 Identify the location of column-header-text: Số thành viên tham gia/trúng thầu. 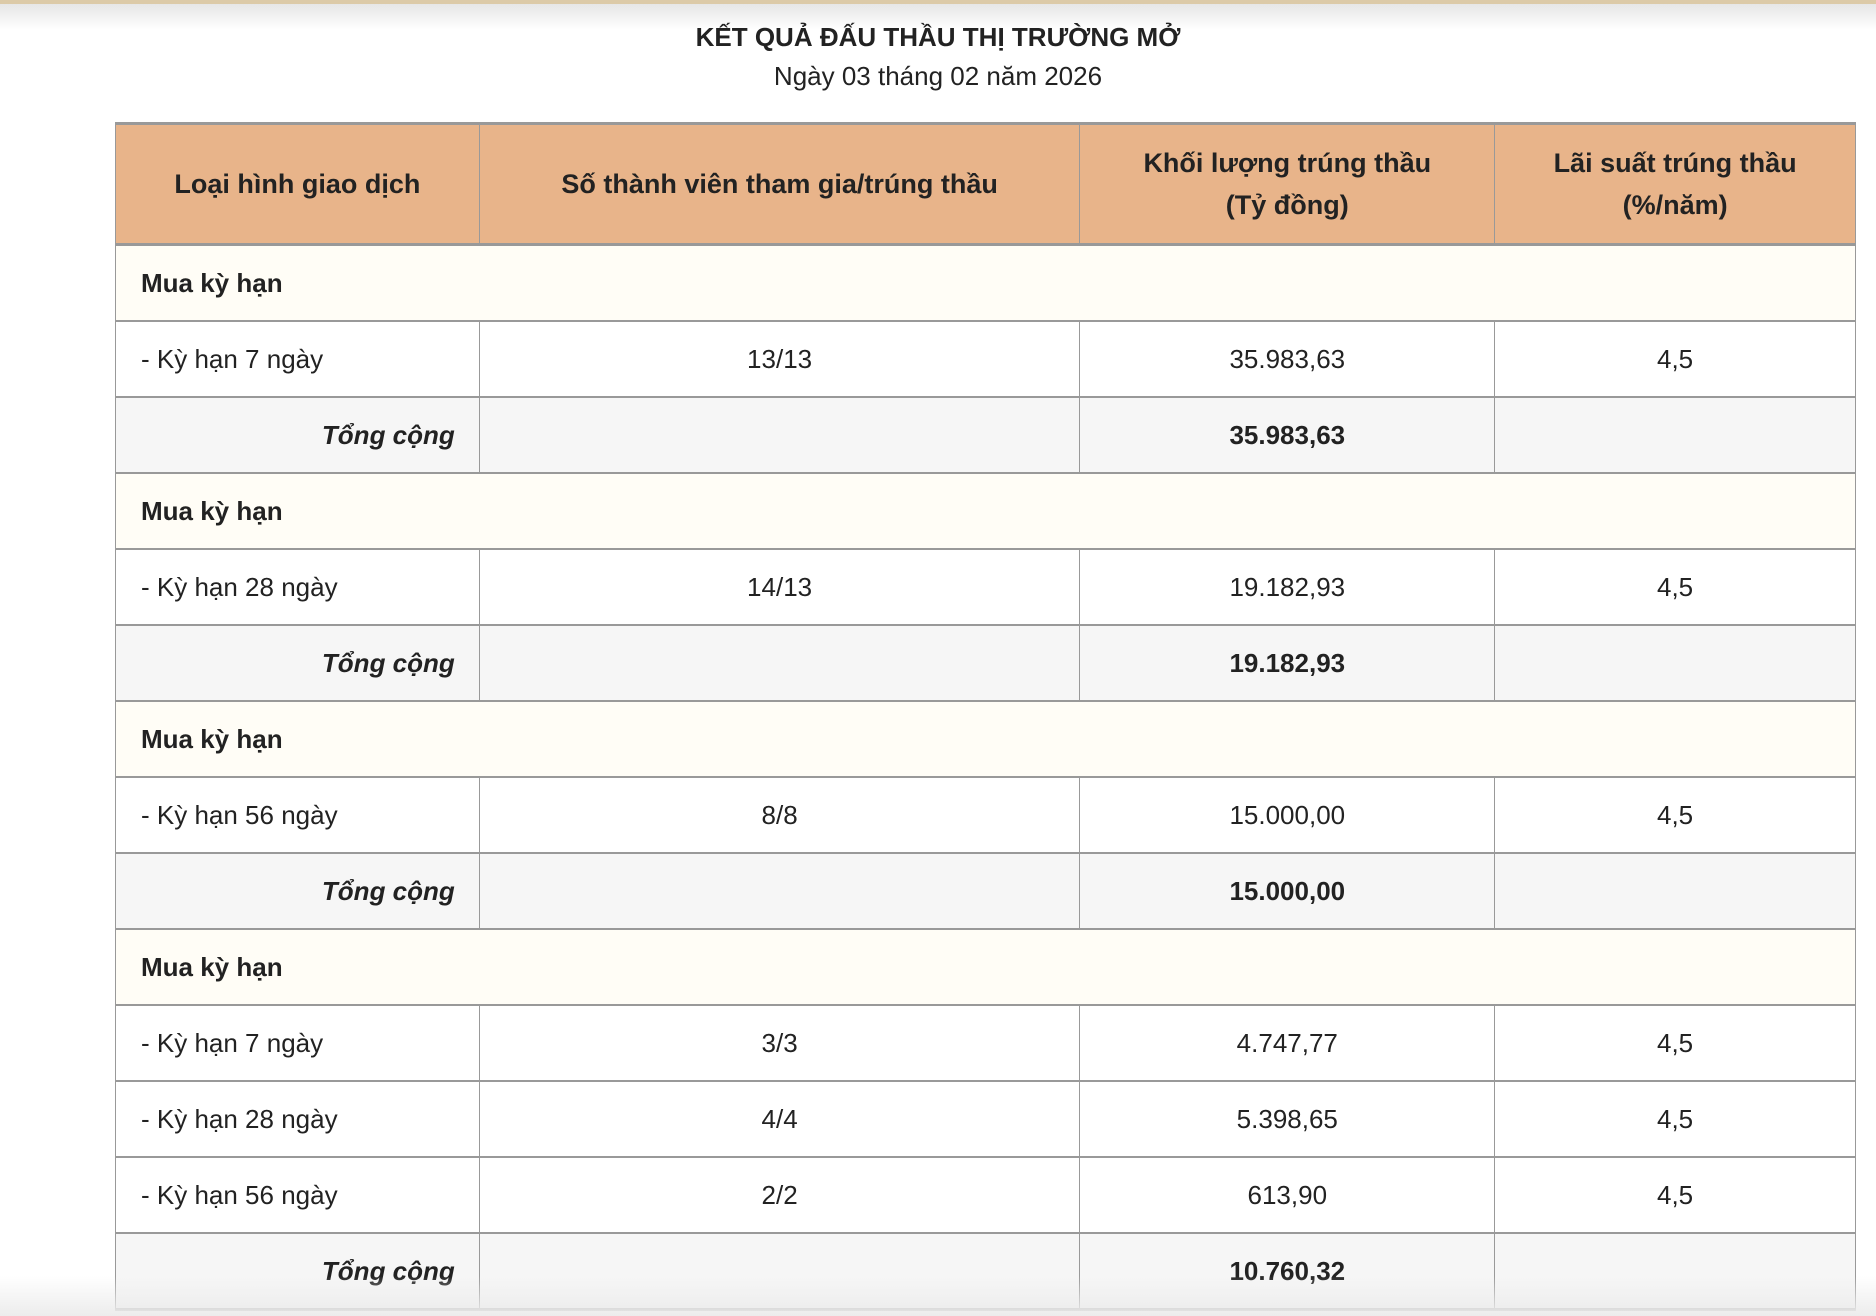
(779, 184).